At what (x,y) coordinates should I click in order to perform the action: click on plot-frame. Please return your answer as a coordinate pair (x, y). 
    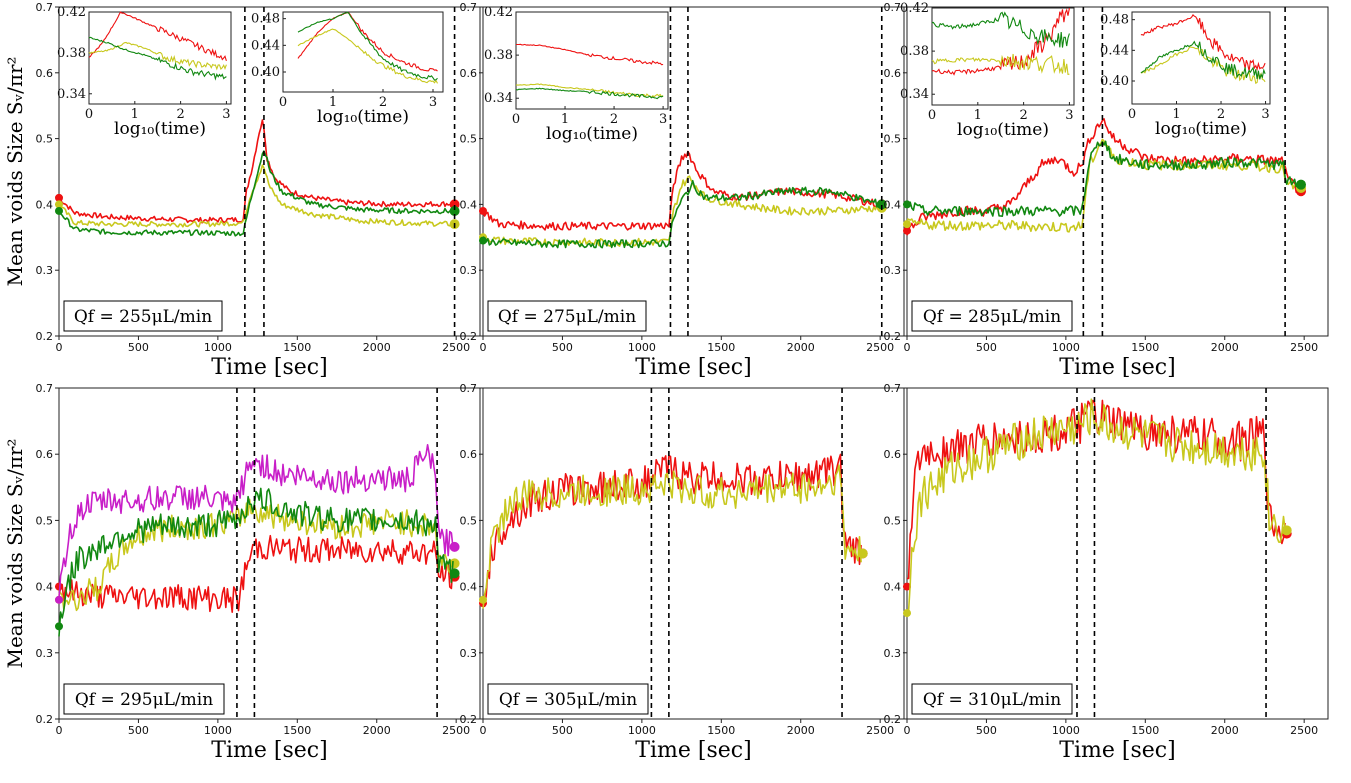
    Looking at the image, I should click on (693, 553).